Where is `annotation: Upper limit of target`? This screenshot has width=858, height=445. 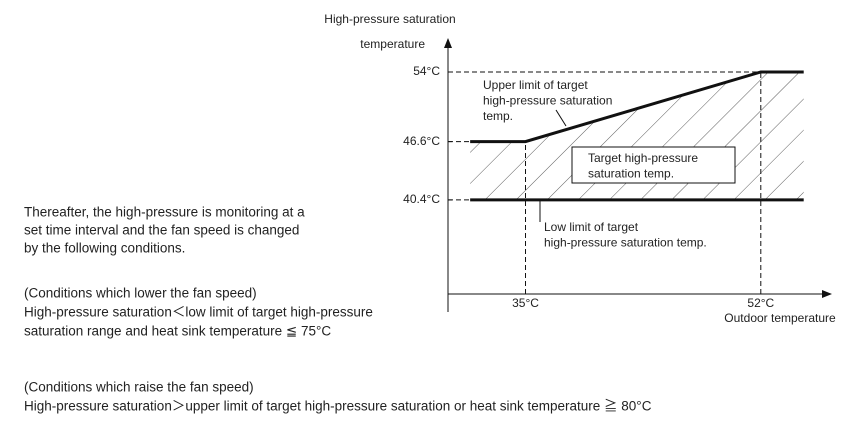 annotation: Upper limit of target is located at coordinates (535, 85).